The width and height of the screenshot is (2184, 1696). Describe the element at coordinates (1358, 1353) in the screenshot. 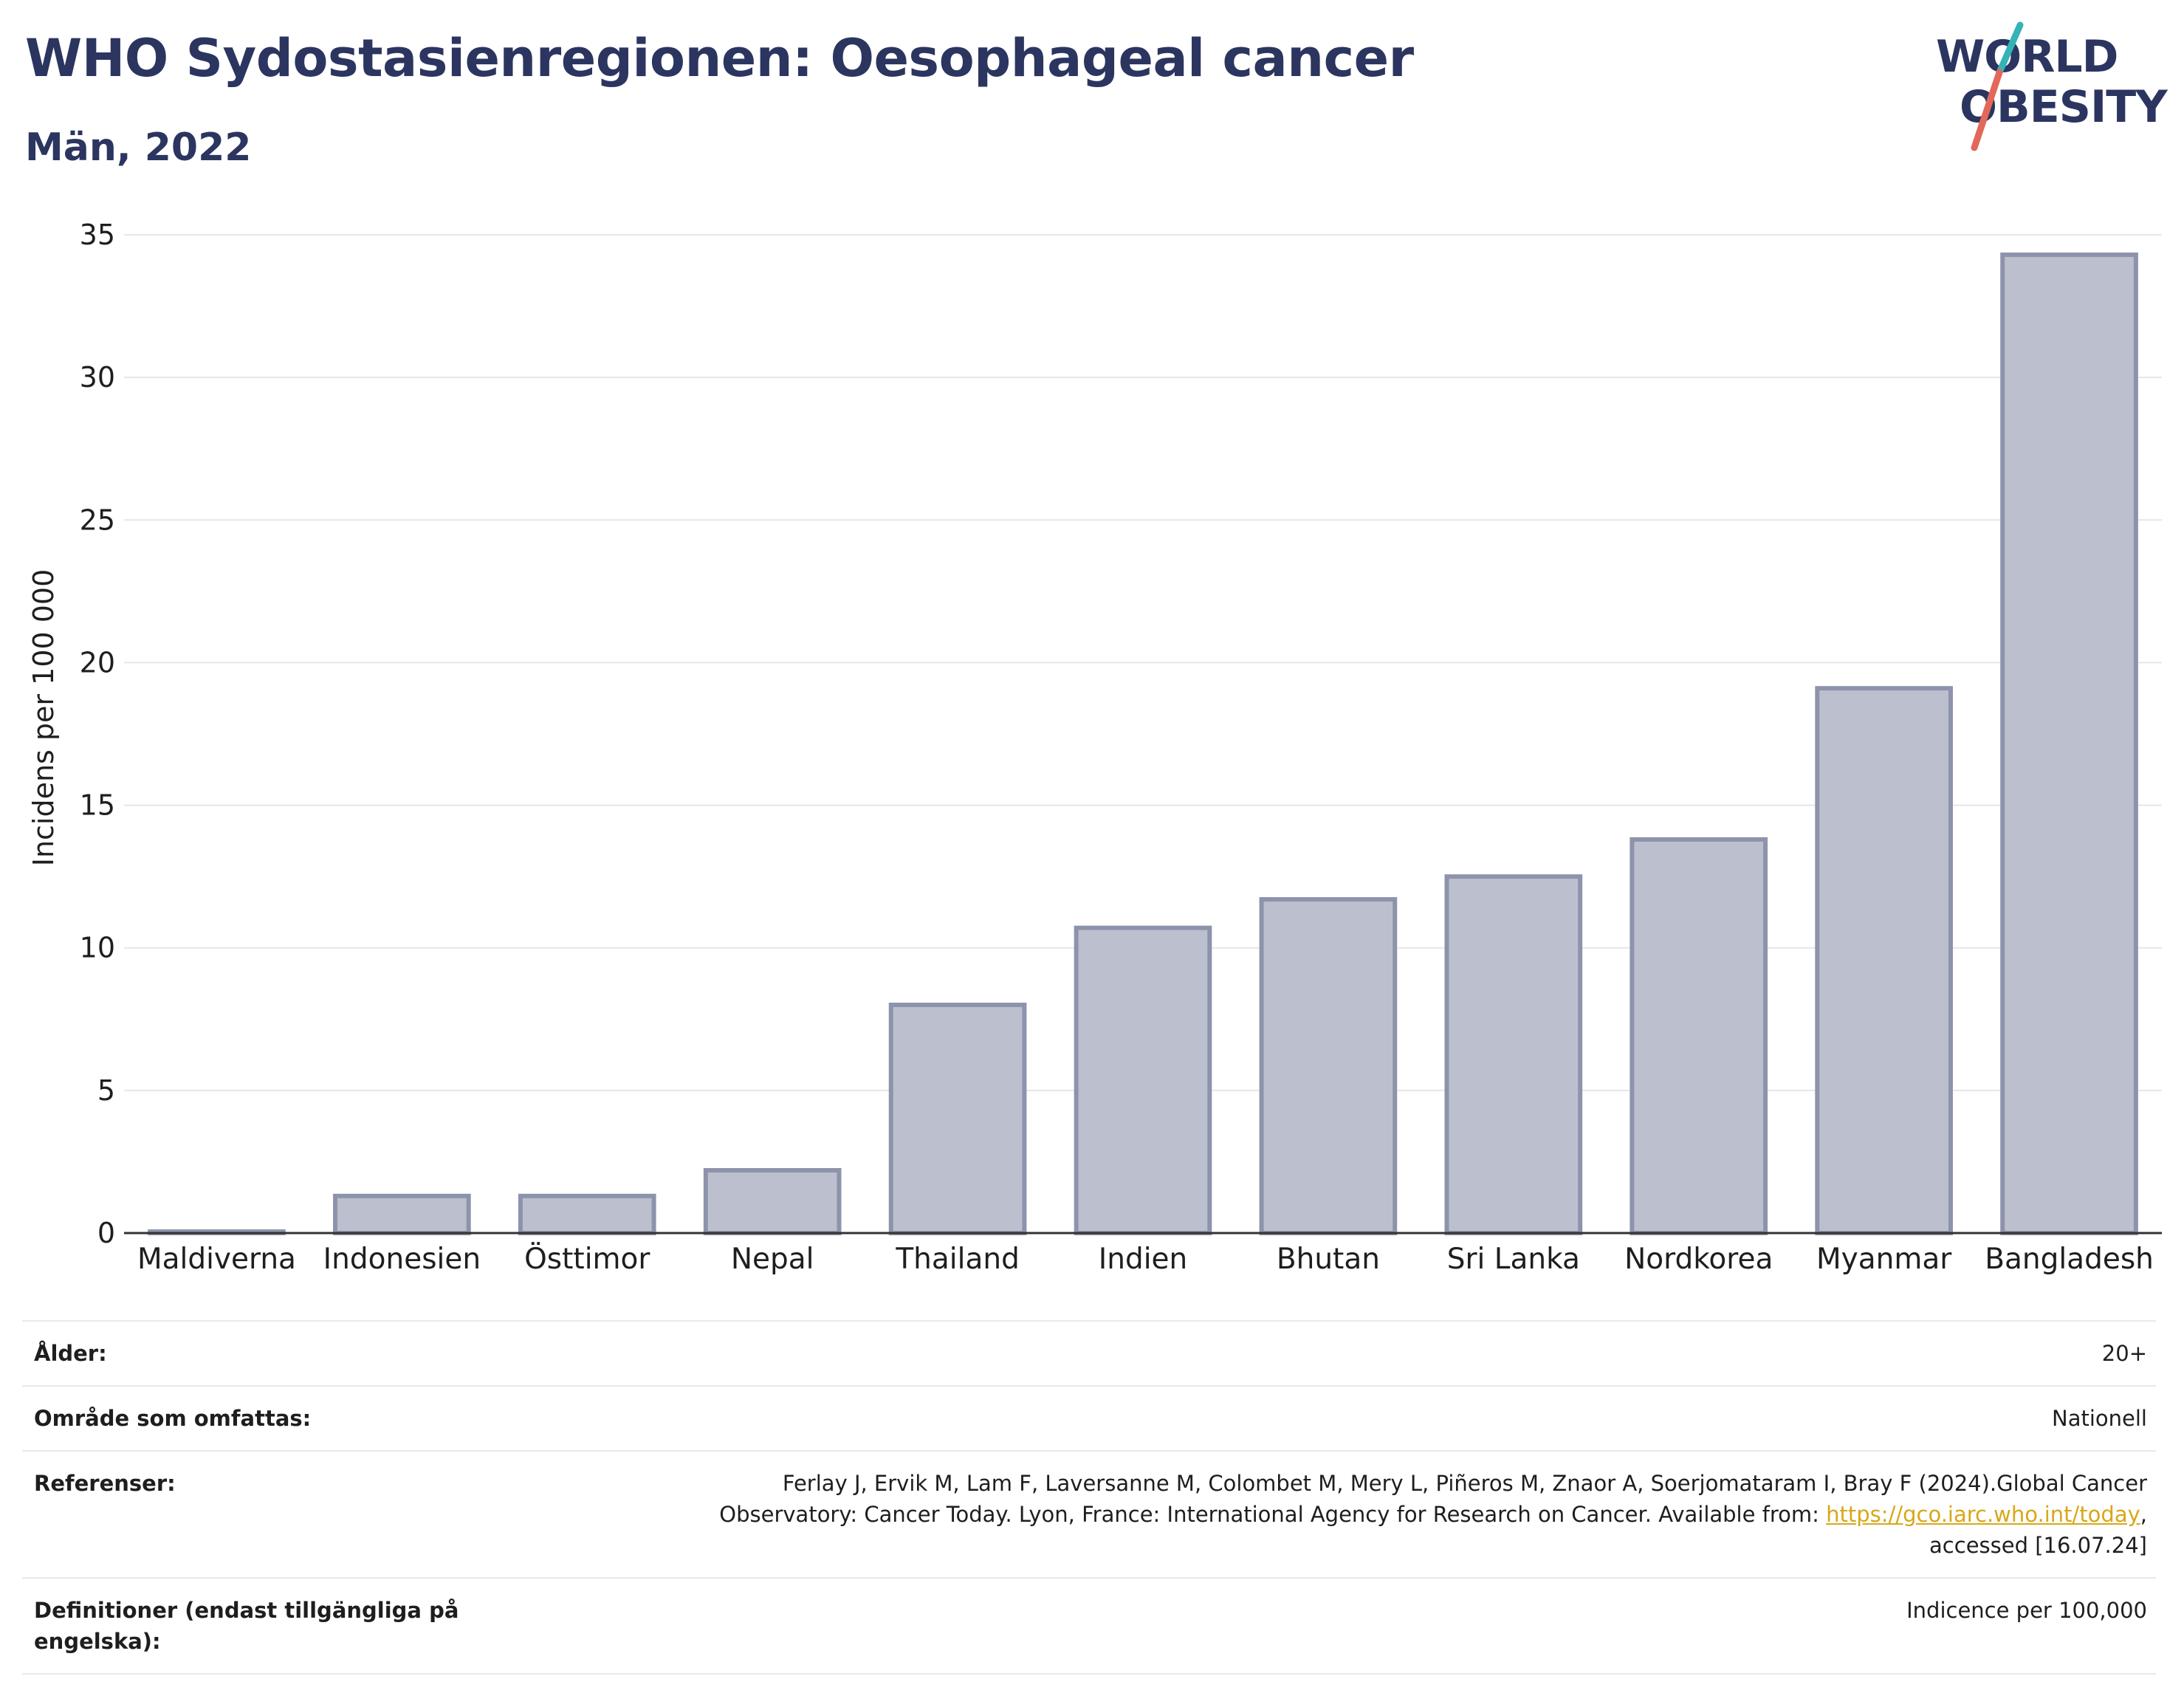

I see `info-value-age: 20+` at that location.